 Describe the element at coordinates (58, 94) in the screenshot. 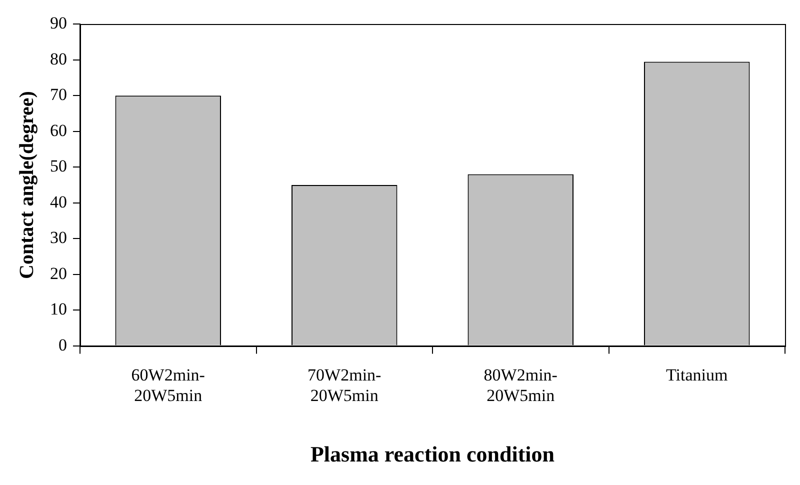

I see `y-tick-label: 70` at that location.